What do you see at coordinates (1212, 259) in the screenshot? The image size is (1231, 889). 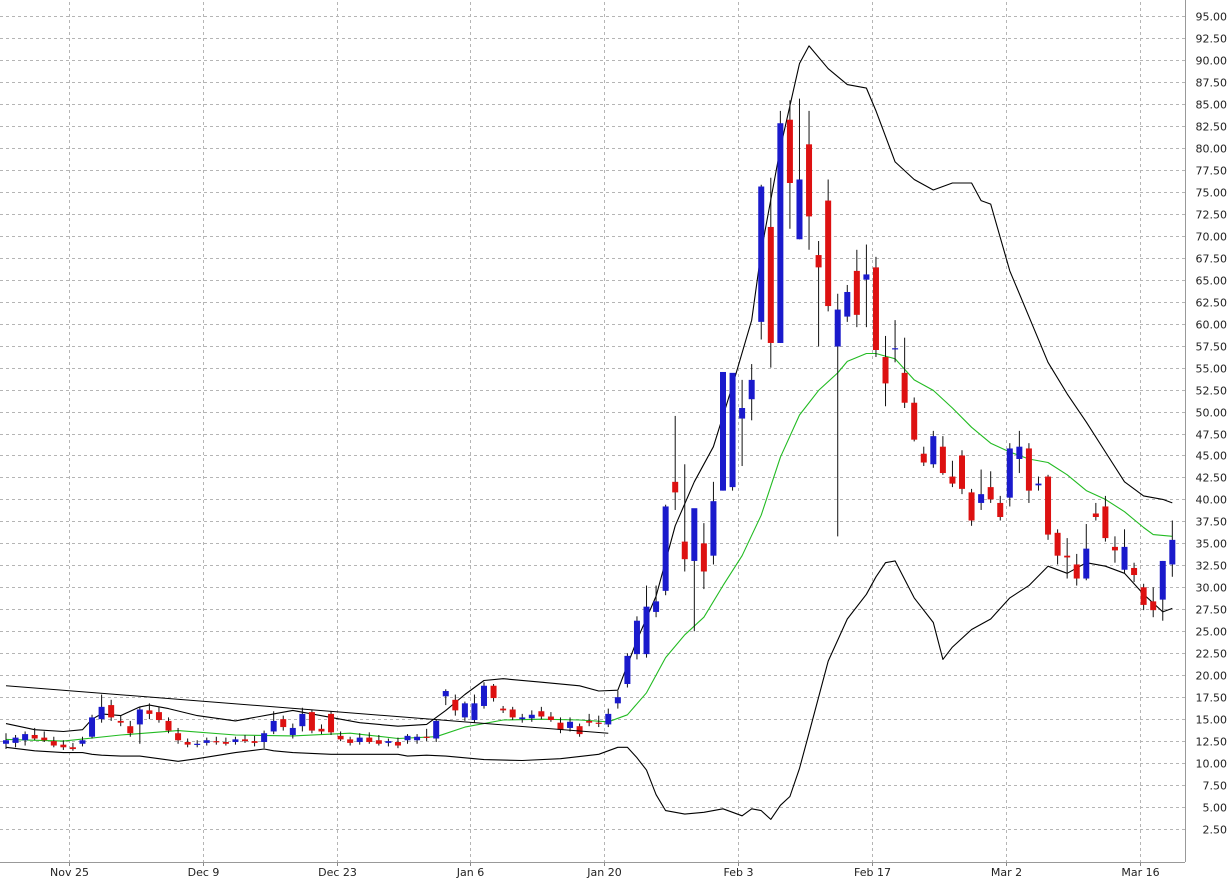 I see `y-tick-label: 67.50` at bounding box center [1212, 259].